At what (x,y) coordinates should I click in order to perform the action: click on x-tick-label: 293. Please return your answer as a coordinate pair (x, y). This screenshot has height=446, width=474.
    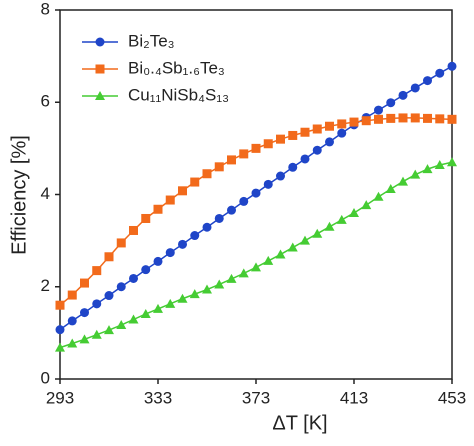
    Looking at the image, I should click on (60, 397).